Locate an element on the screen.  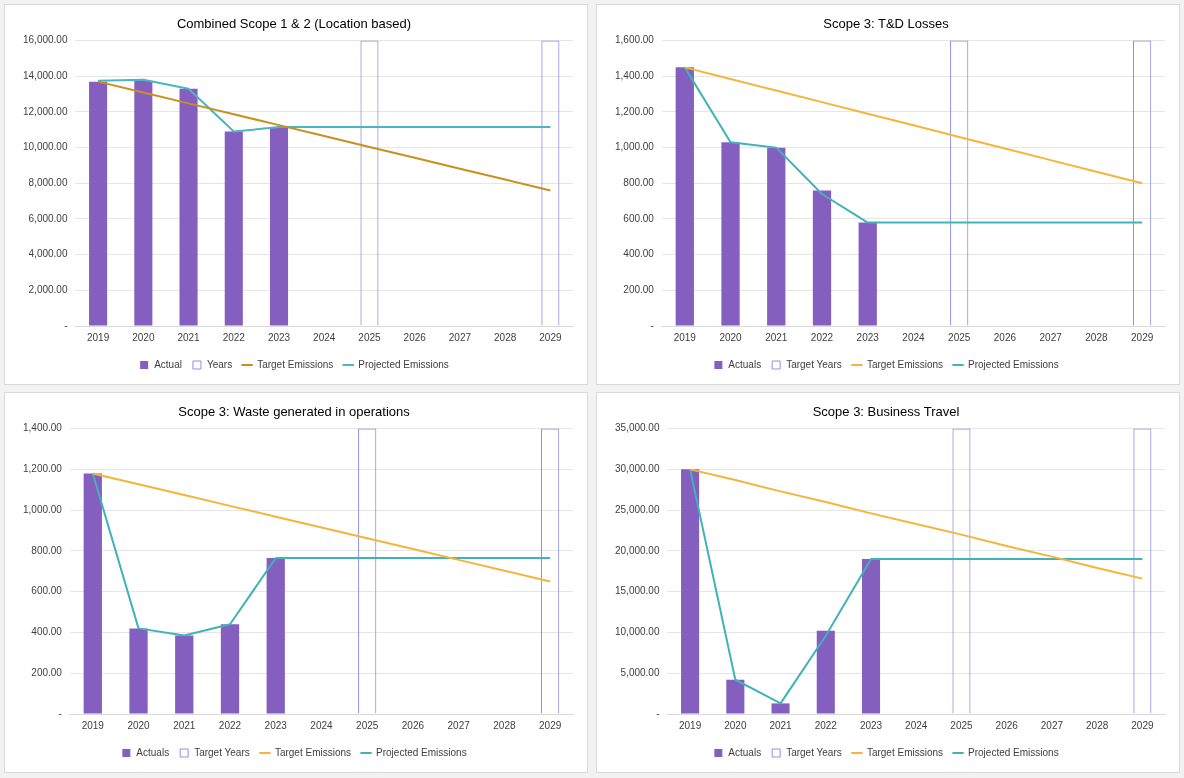
y-tick-label: 400.00 is located at coordinates (639, 254).